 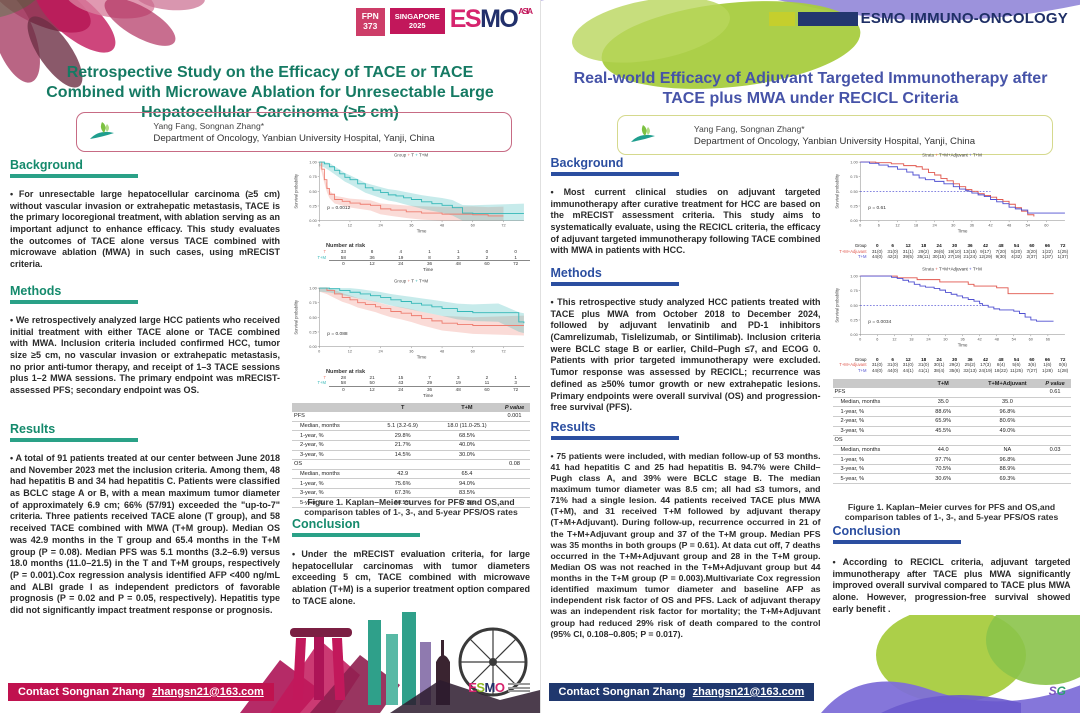 What do you see at coordinates (1008, 226) in the screenshot?
I see `svg-text: 48` at bounding box center [1008, 226].